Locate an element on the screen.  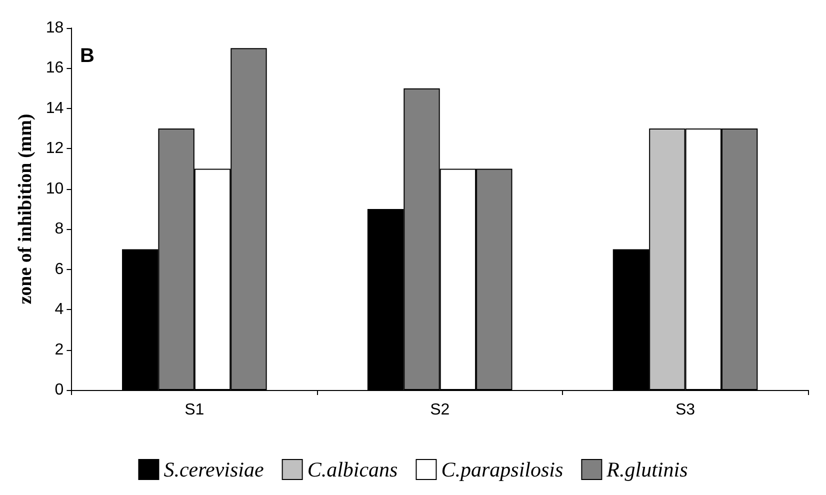
y-tick-label: 12 is located at coordinates (55, 149).